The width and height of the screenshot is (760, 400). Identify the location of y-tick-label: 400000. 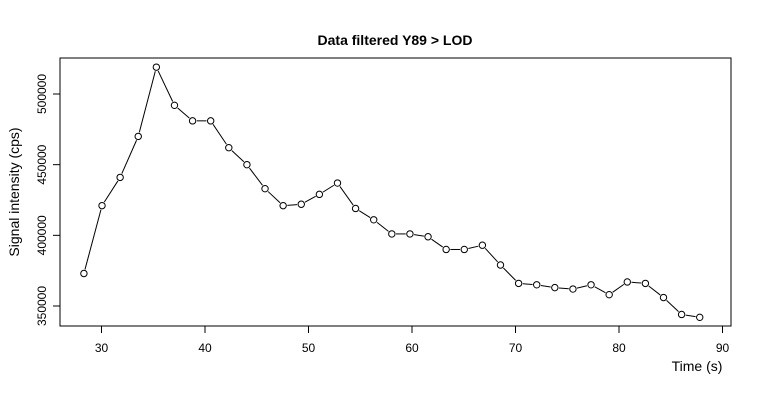
(42, 235).